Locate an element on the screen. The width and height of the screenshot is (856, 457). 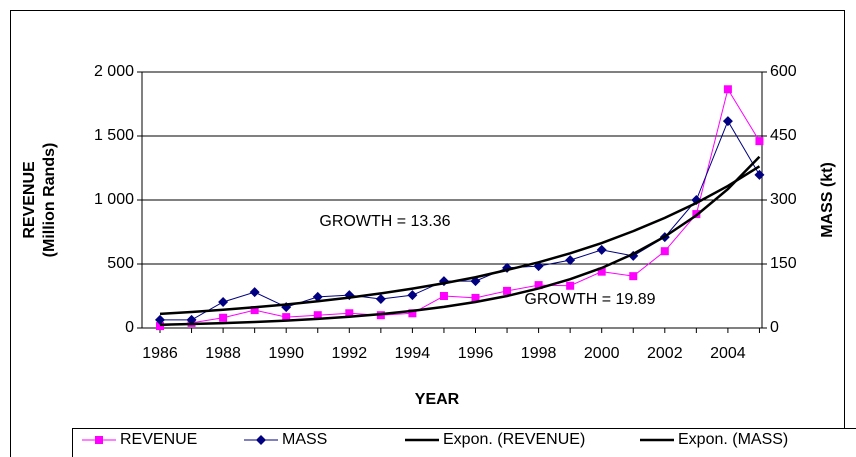
annotation: GROWTH = 13.36 is located at coordinates (384, 221).